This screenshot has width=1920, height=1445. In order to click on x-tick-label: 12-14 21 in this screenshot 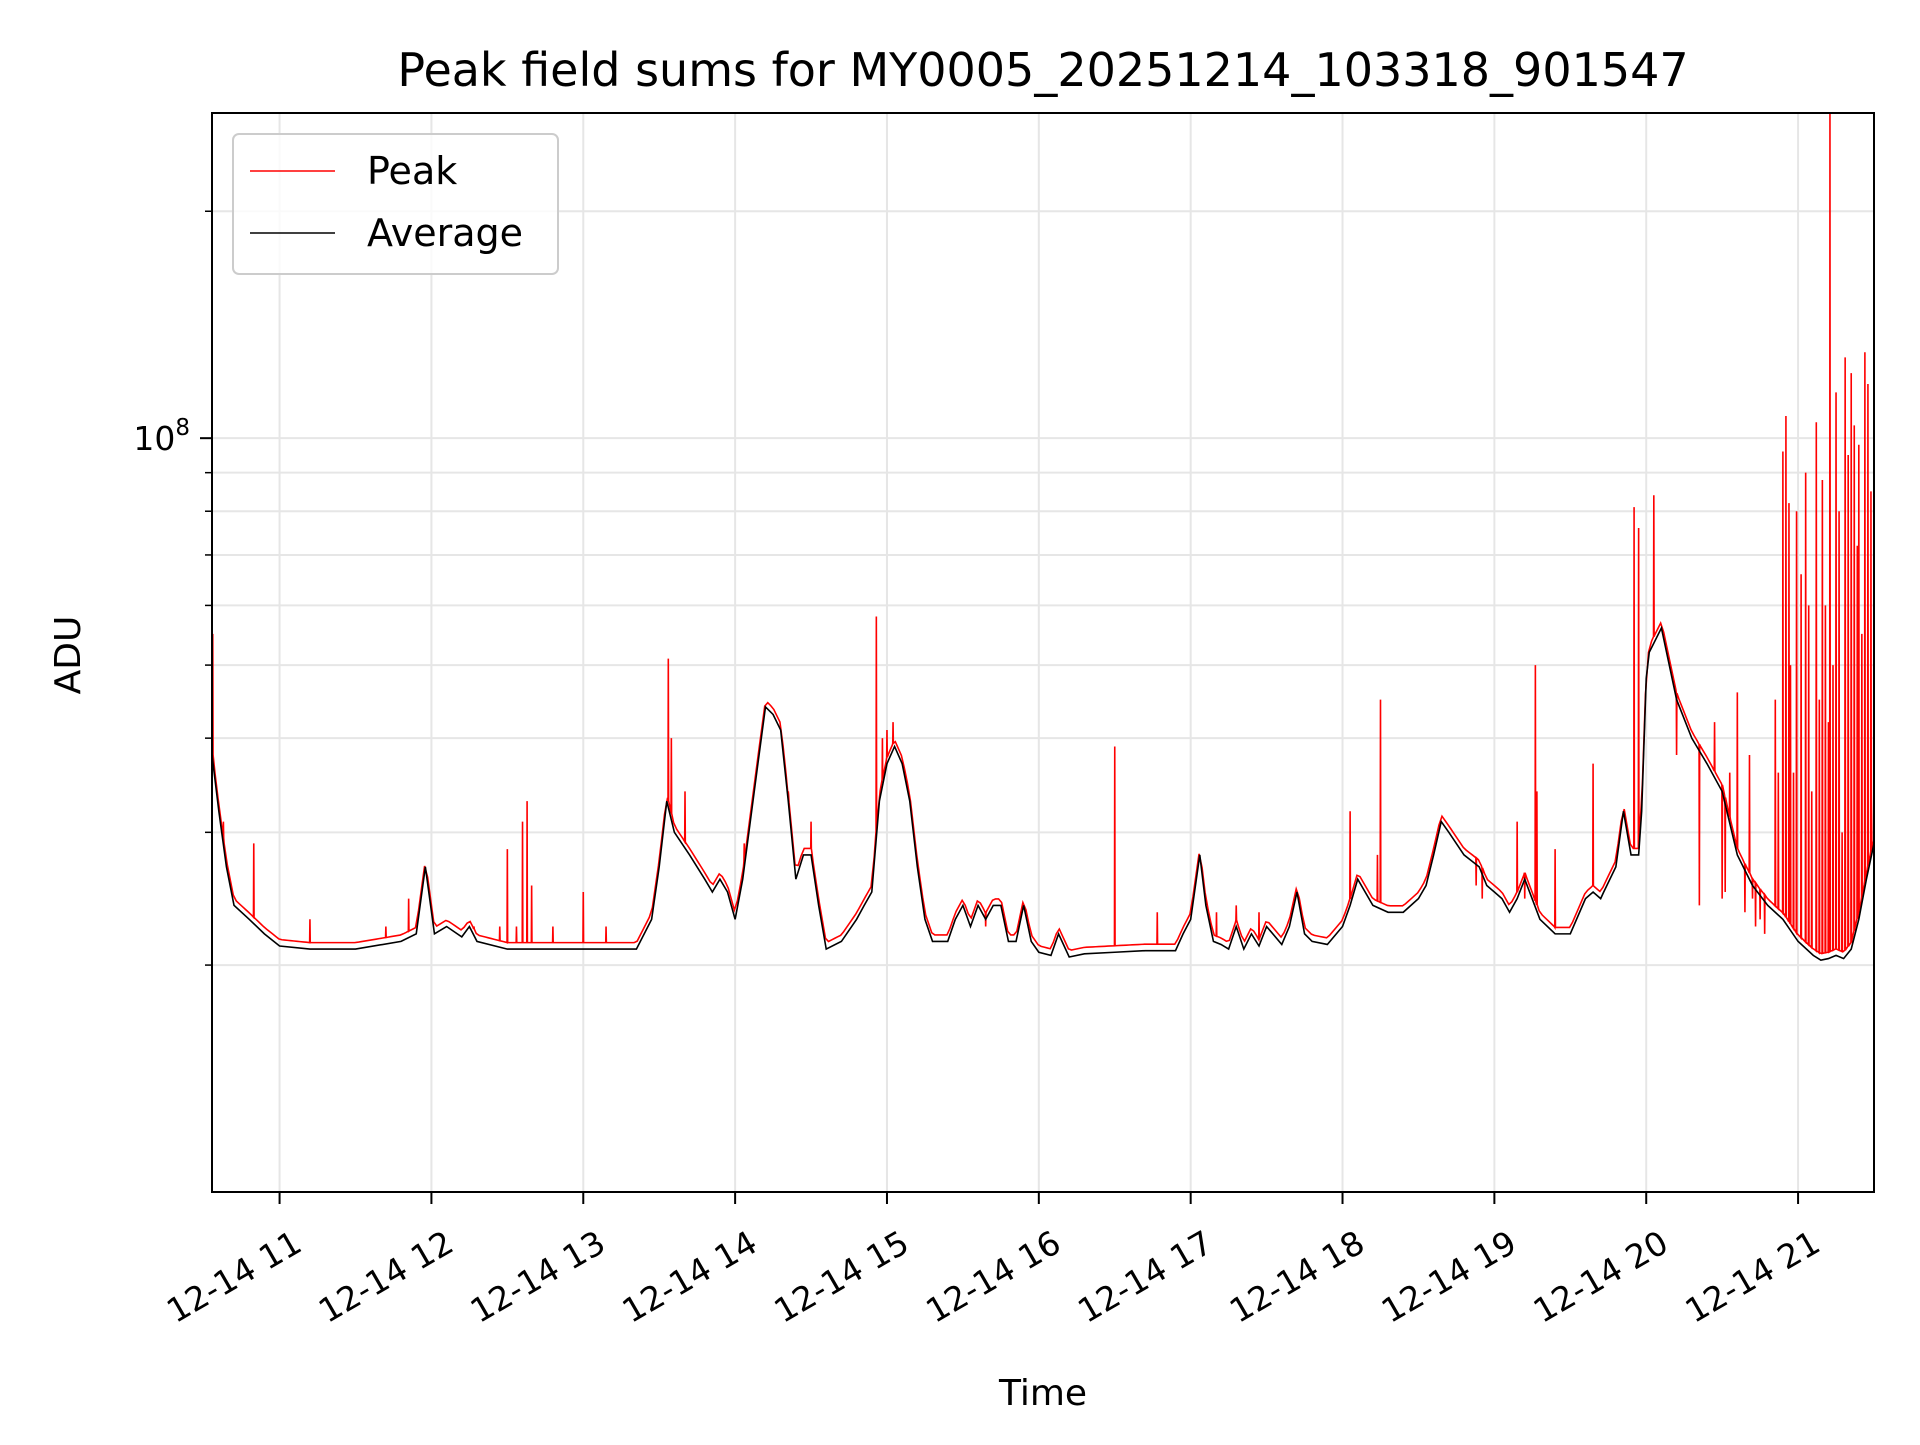, I will do `click(1752, 1277)`.